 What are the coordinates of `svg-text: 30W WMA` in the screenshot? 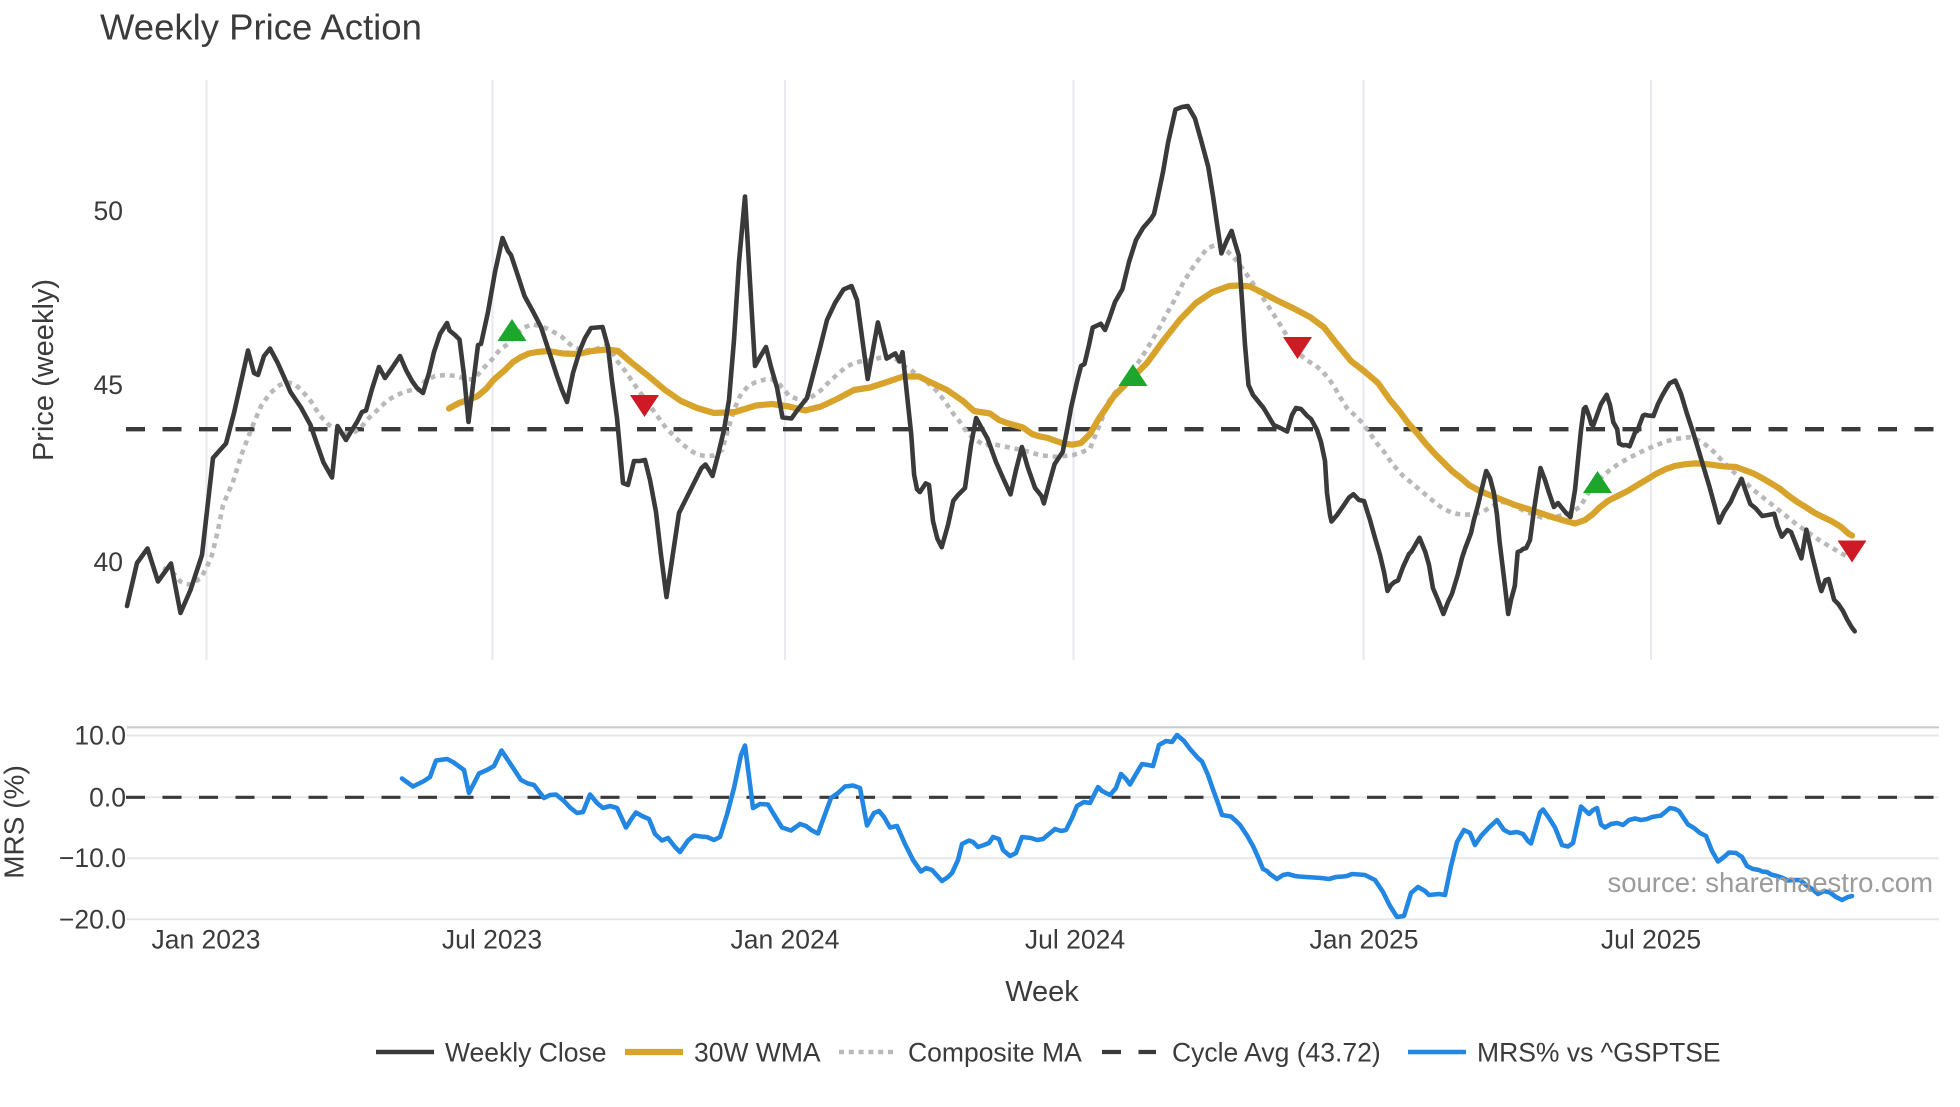 It's located at (757, 1053).